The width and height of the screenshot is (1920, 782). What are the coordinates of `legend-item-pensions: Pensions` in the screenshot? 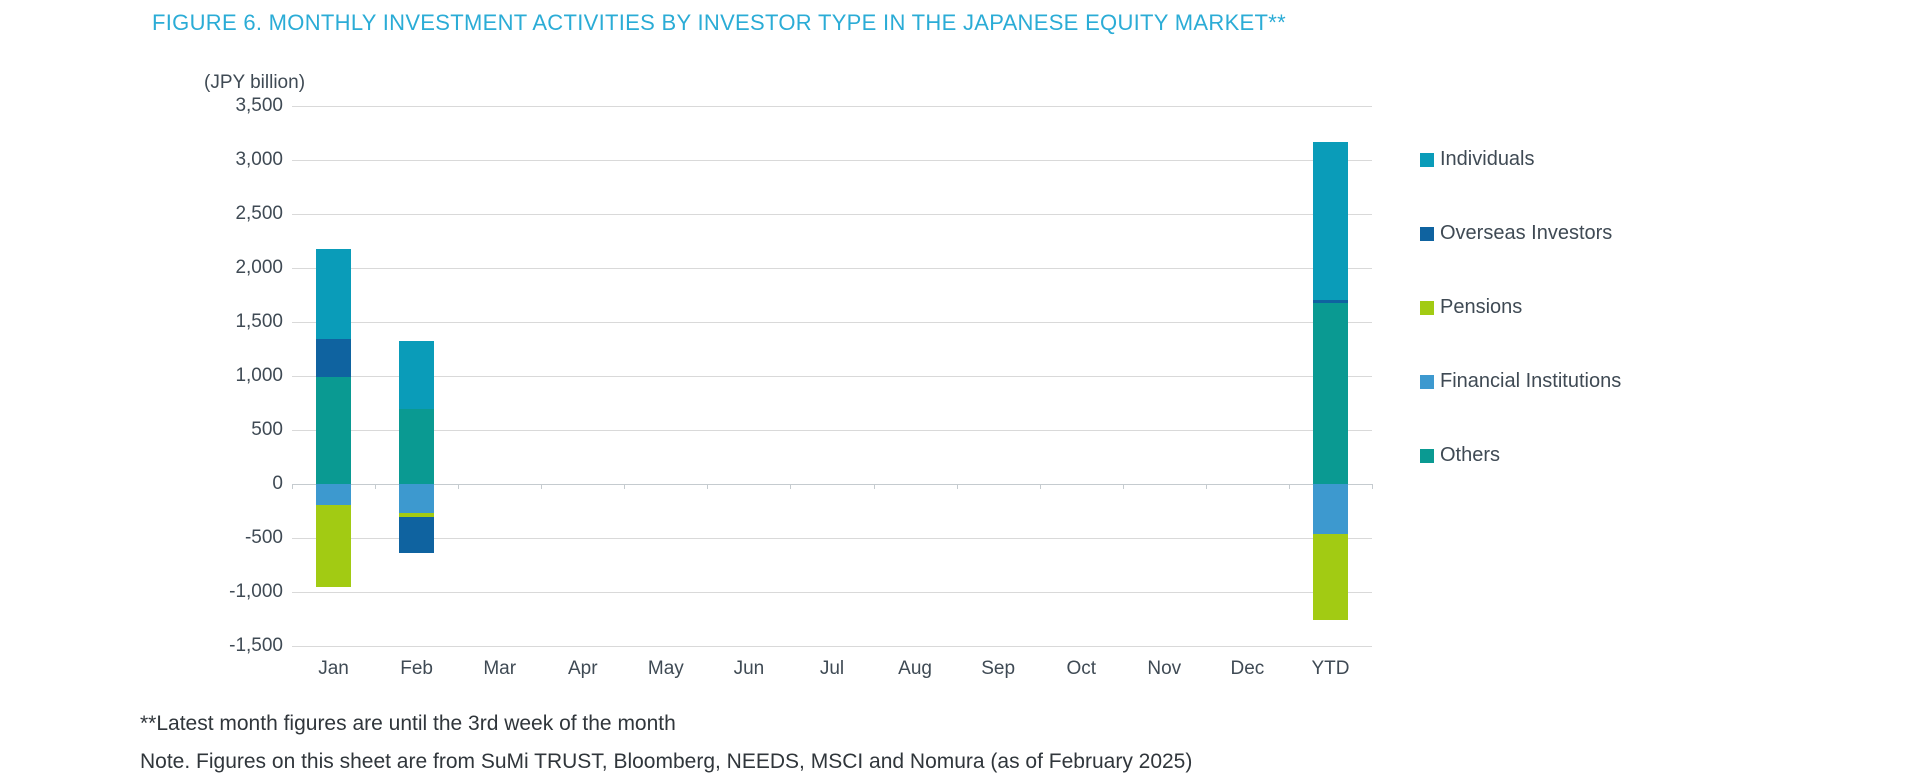 It's located at (1471, 307).